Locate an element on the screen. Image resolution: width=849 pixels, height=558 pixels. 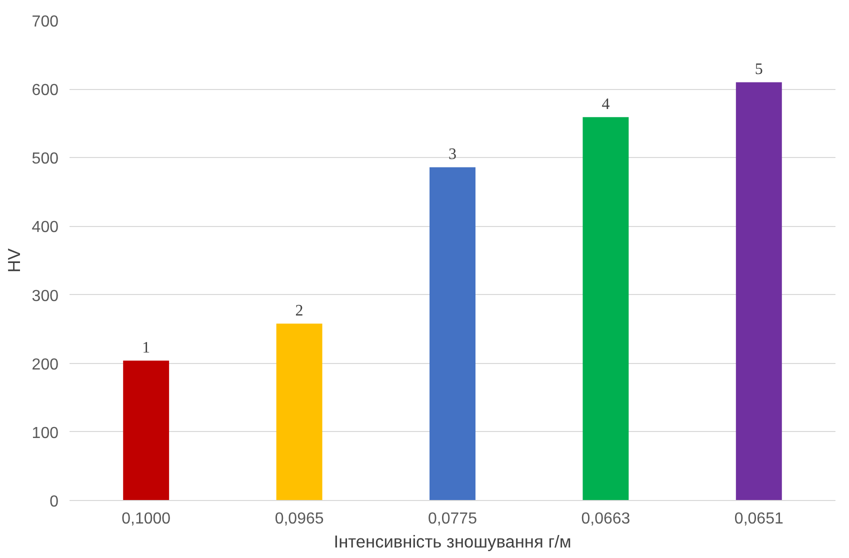
y-tick-label: 0 is located at coordinates (54, 502).